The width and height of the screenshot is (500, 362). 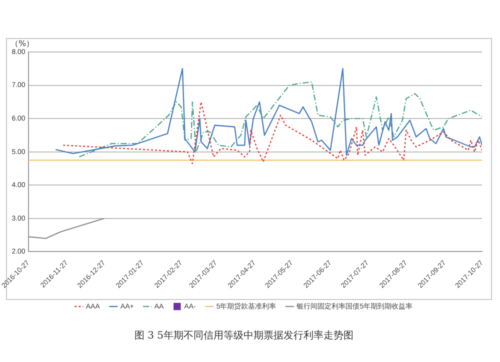 What do you see at coordinates (22, 43) in the screenshot?
I see `y-axis-title: （%）` at bounding box center [22, 43].